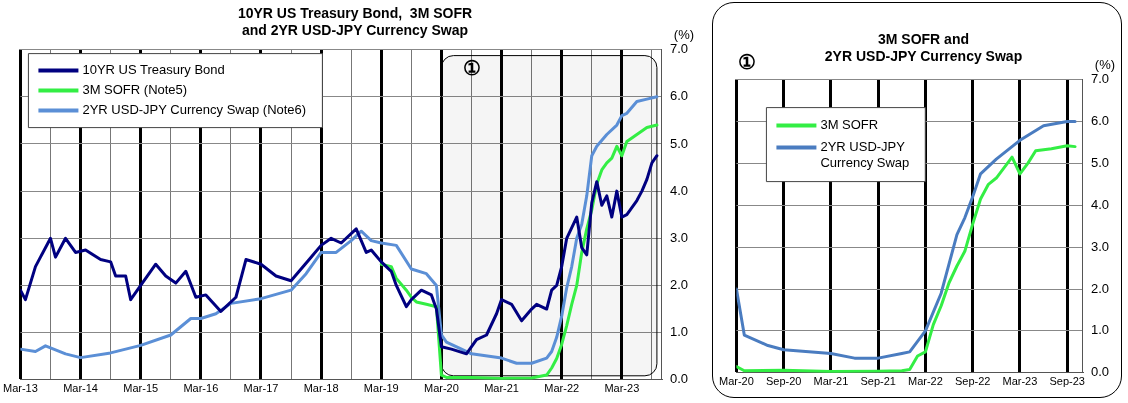  Describe the element at coordinates (747, 62) in the screenshot. I see `text: ①` at that location.